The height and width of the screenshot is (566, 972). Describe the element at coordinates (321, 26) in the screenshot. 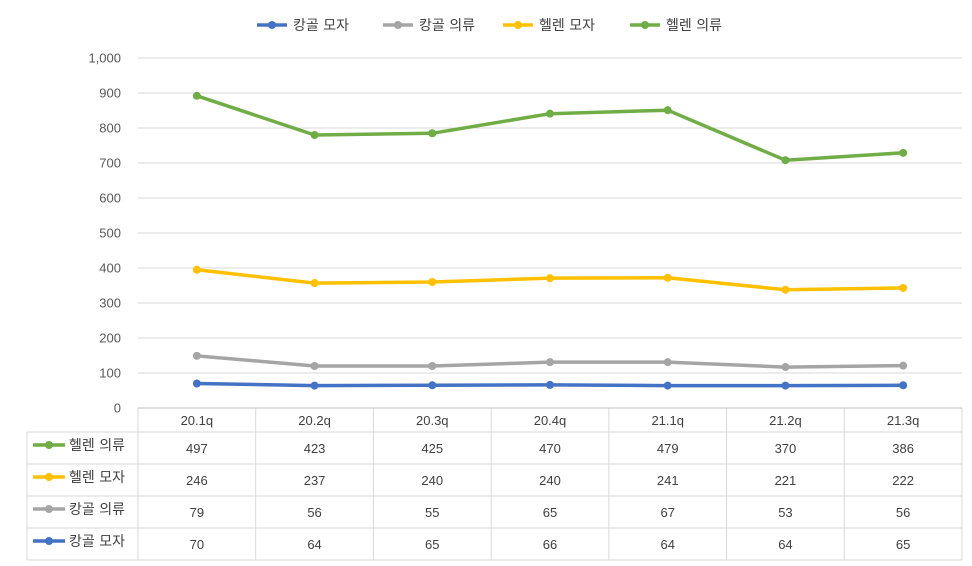

I see `legend-label: 캉골 모자` at that location.